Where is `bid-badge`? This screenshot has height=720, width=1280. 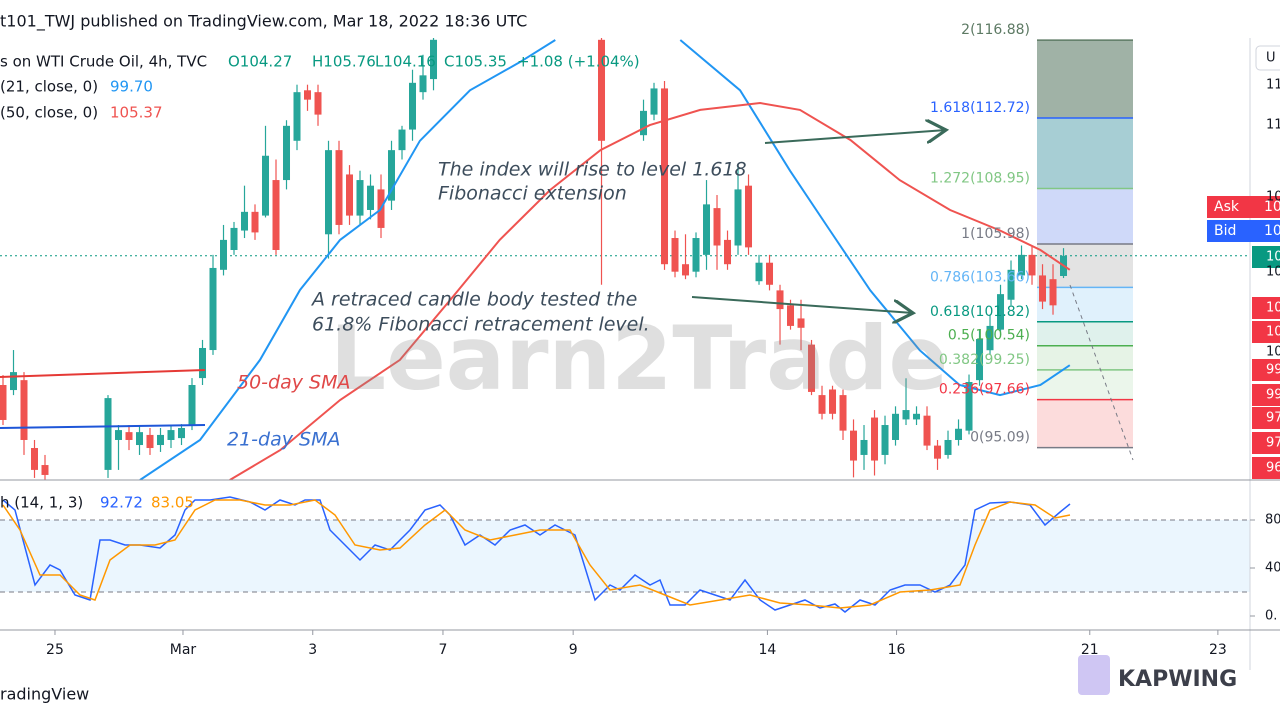
bid-badge is located at coordinates (1243, 231).